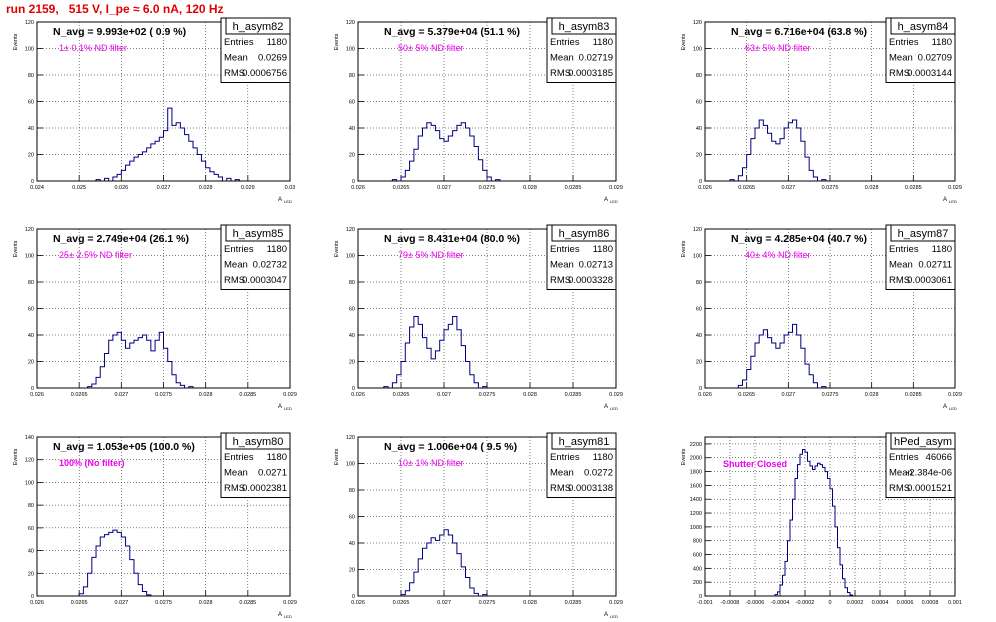  Describe the element at coordinates (79, 603) in the screenshot. I see `x-tick-label: 0.0265` at that location.